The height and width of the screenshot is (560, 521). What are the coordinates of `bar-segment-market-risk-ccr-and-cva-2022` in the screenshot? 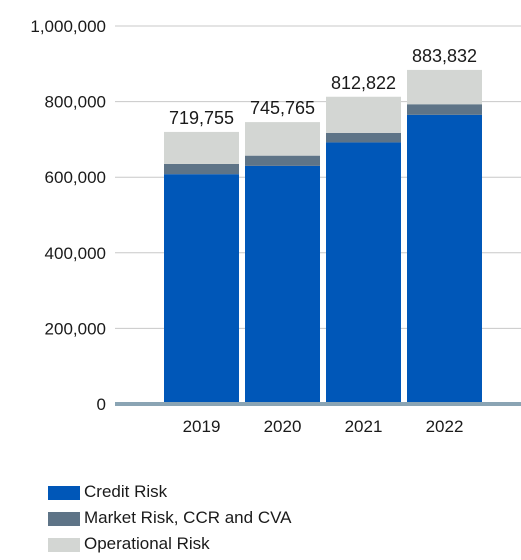 It's located at (444, 109).